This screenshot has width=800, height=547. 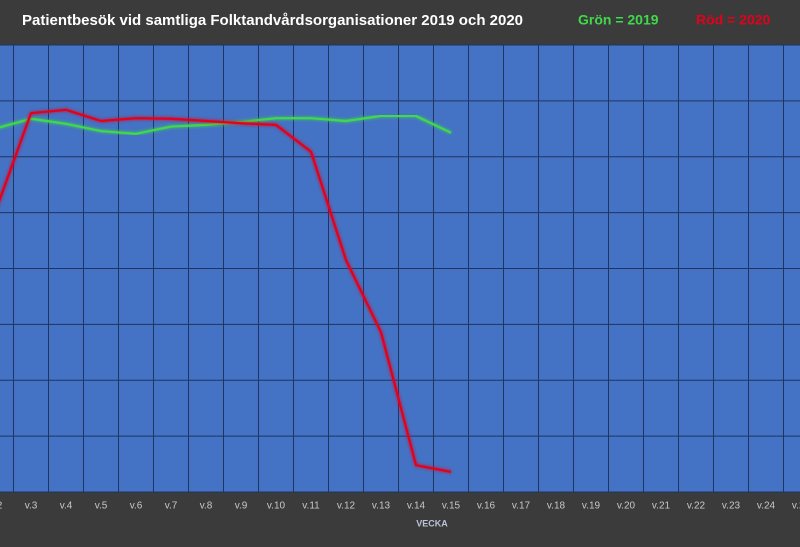 What do you see at coordinates (733, 20) in the screenshot?
I see `legend-entry: Röd = 2020` at bounding box center [733, 20].